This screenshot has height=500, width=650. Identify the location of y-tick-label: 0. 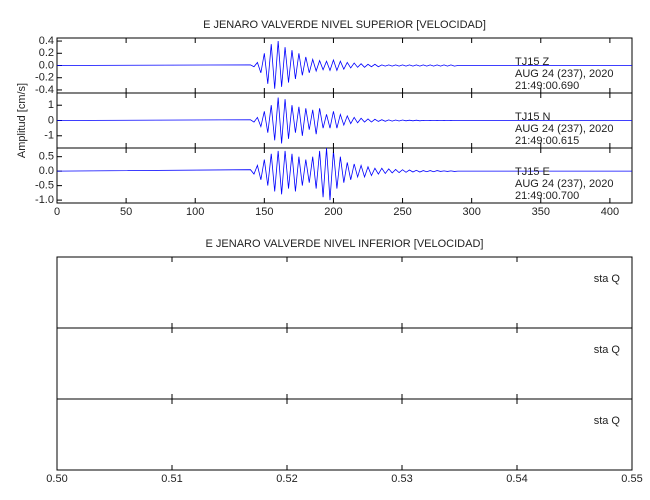
(51, 120).